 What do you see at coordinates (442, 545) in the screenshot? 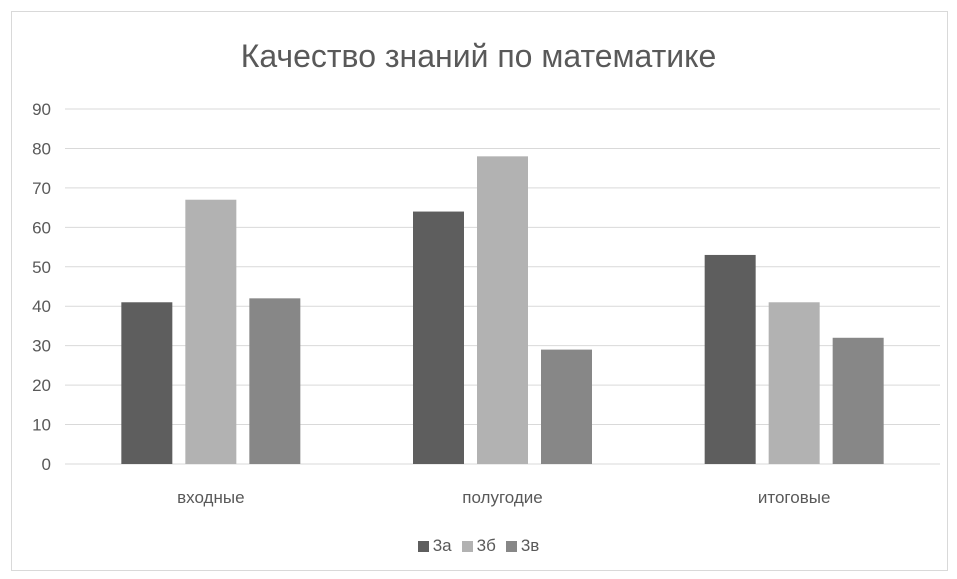
I see `legend-label: 3а` at bounding box center [442, 545].